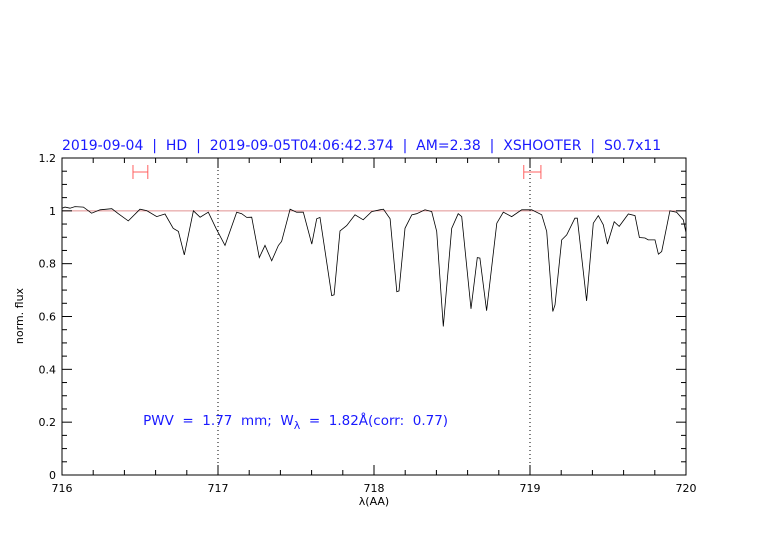 This screenshot has height=542, width=782. I want to click on annotation-suffix: = 1.82Å(corr: 0.77), so click(374, 420).